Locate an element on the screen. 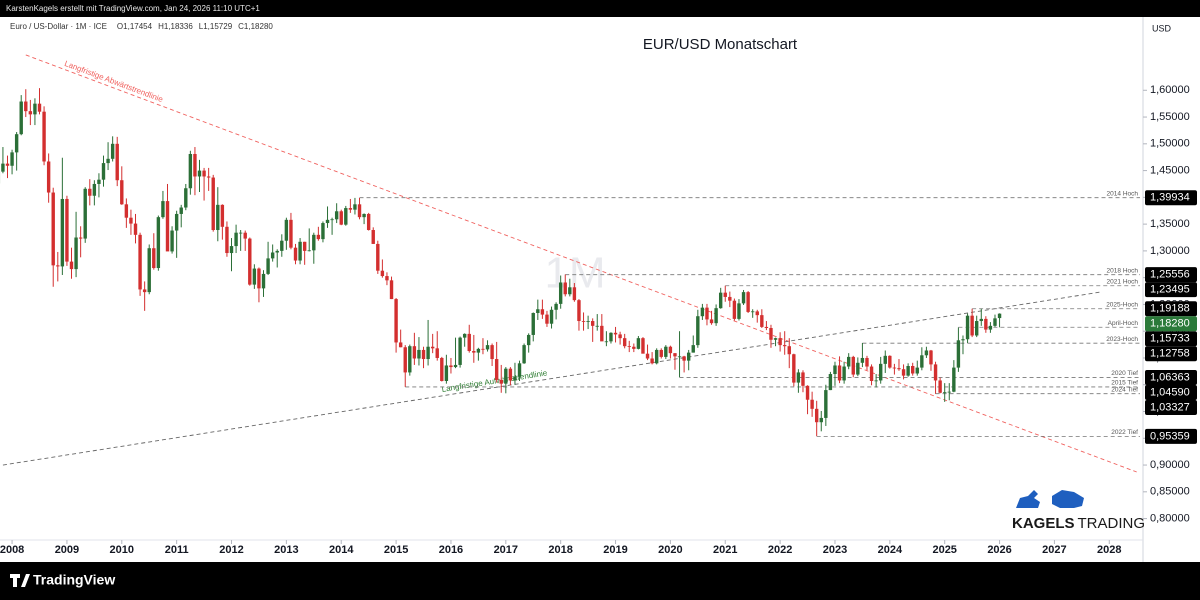 The width and height of the screenshot is (1200, 600). logo-bold: KAGELS is located at coordinates (1043, 523).